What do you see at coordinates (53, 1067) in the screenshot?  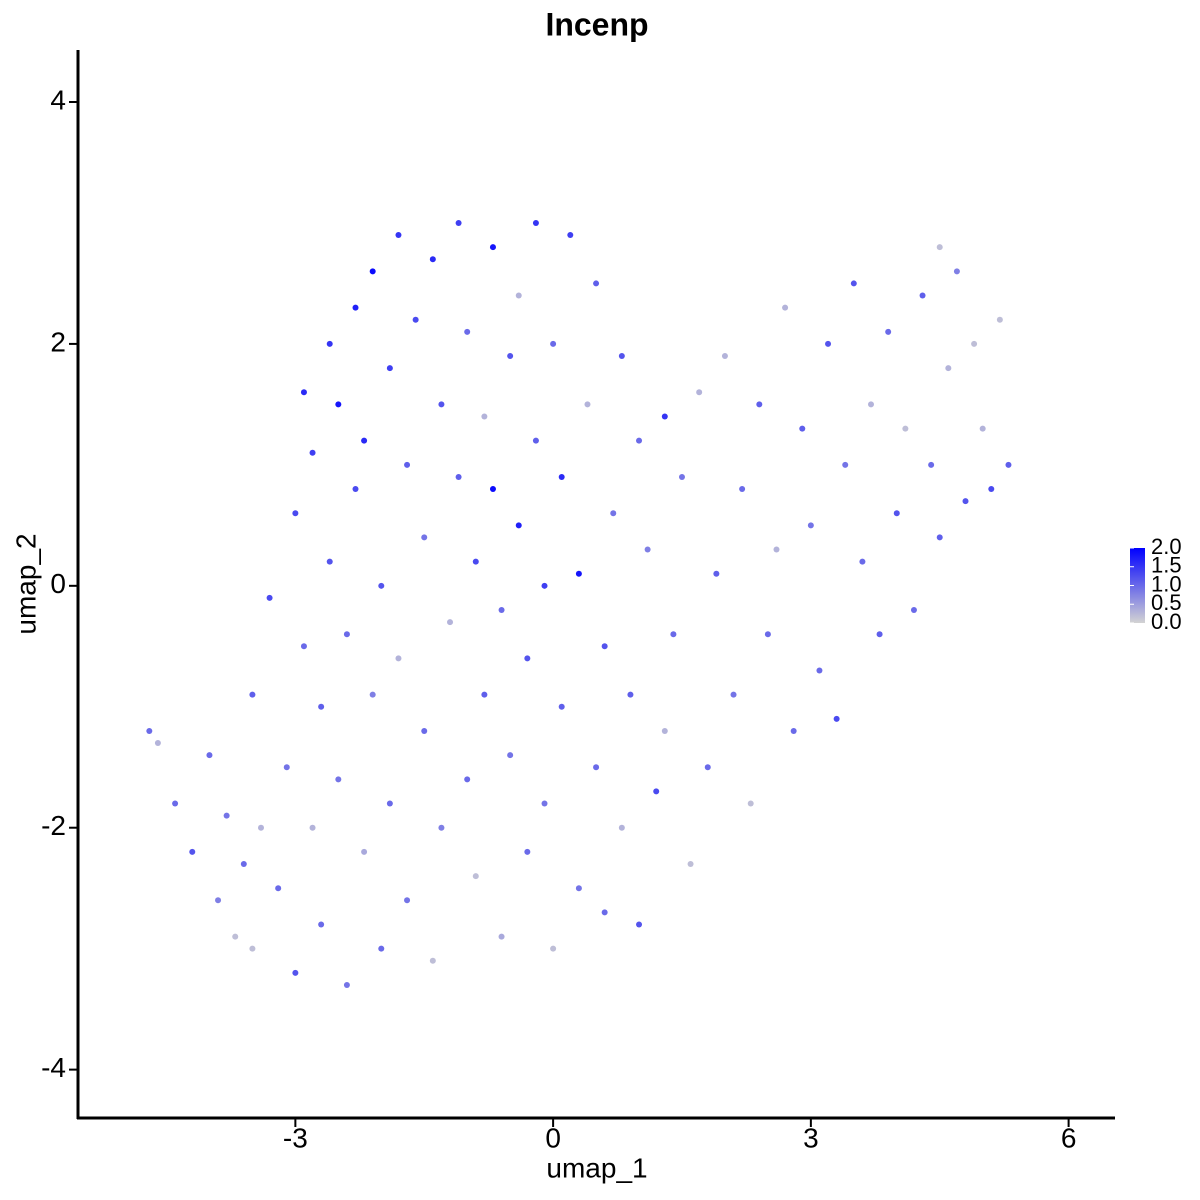 I see `y-tick-label: -4` at bounding box center [53, 1067].